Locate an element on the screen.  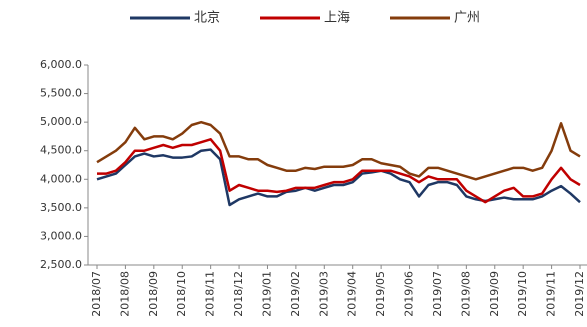
x-tick-label: 2018/07 is located at coordinates (96, 294).